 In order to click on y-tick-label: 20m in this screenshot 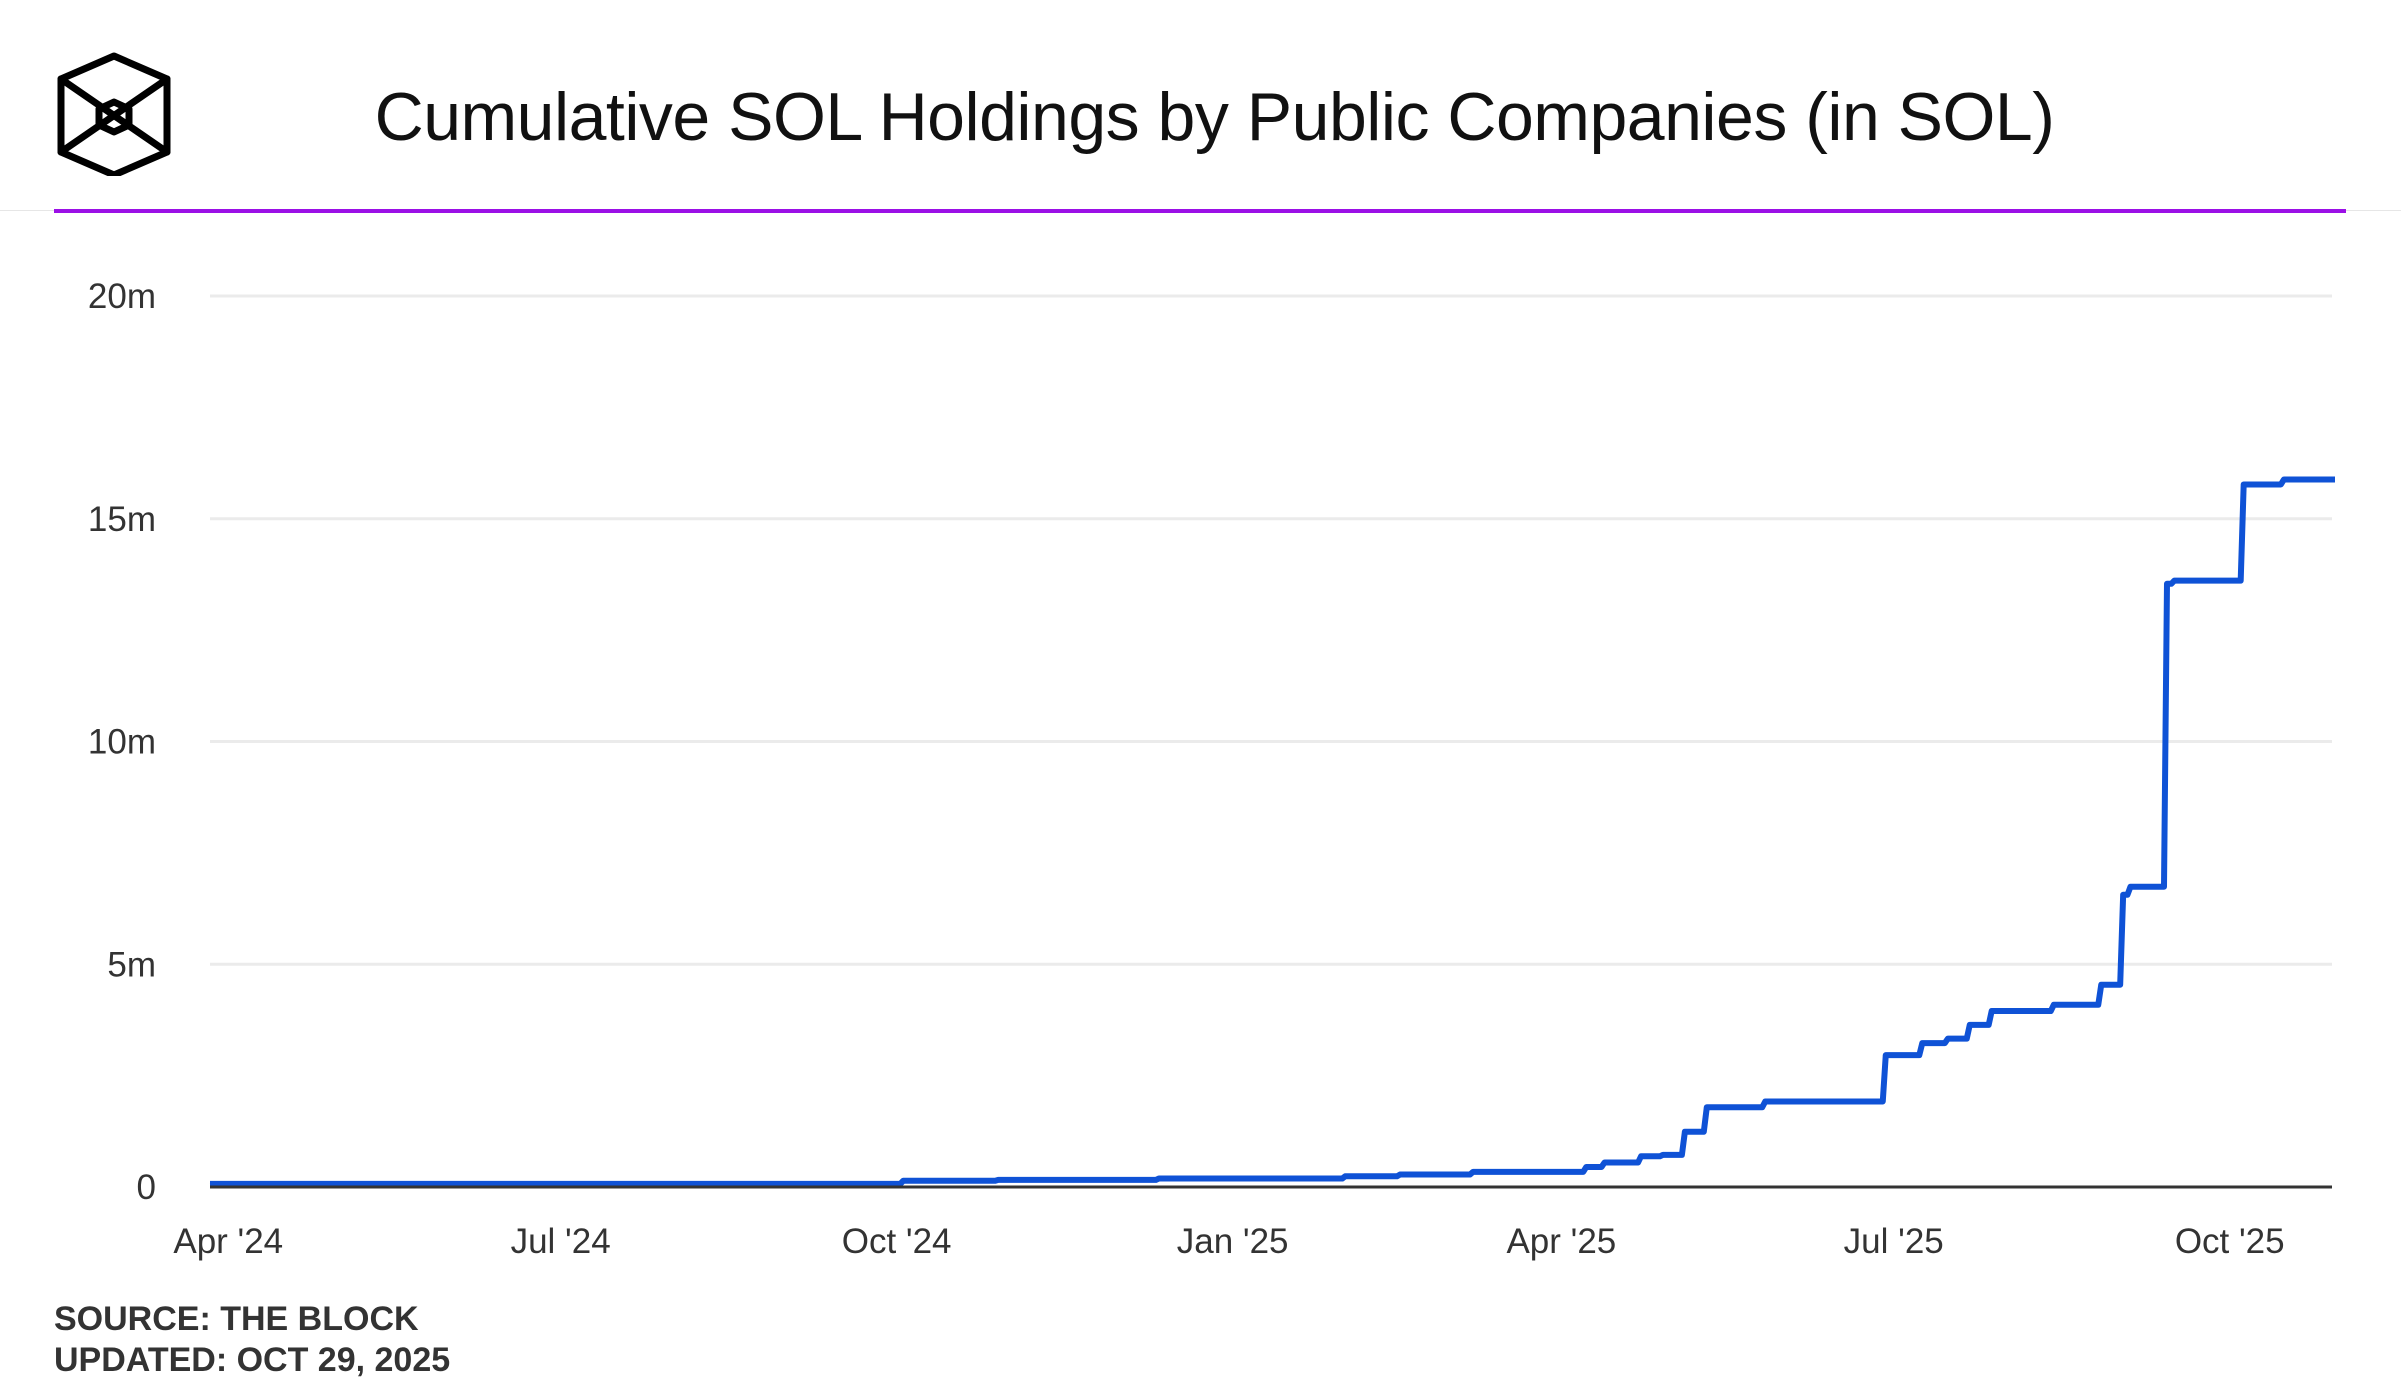, I will do `click(122, 296)`.